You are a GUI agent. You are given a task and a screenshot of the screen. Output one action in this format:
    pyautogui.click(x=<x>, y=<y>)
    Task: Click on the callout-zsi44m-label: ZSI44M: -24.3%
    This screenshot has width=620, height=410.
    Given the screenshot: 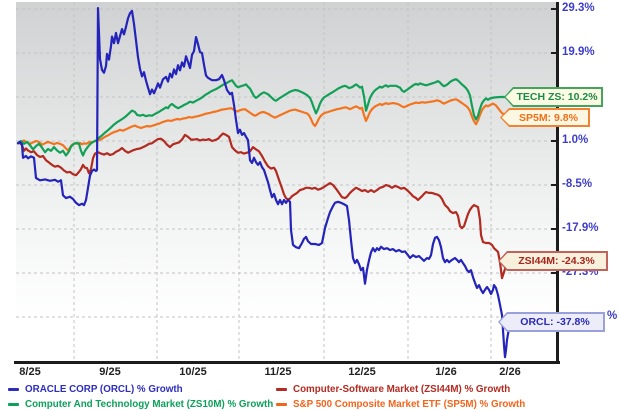 What is the action you would take?
    pyautogui.click(x=553, y=261)
    